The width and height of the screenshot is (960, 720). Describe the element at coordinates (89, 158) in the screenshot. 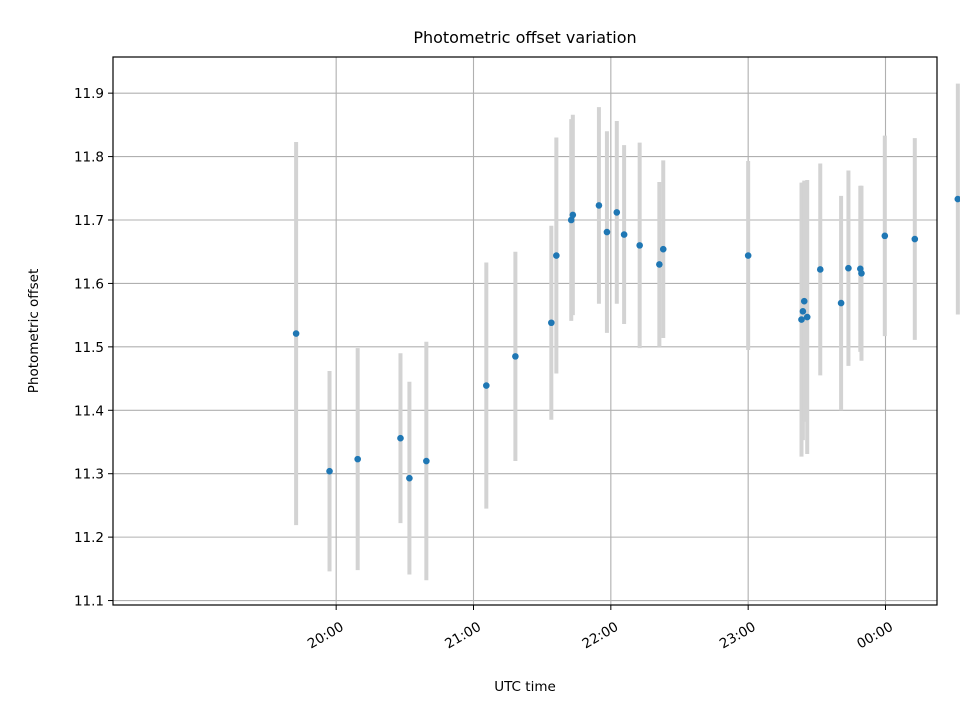

I see `y-tick-label: 11.8` at that location.